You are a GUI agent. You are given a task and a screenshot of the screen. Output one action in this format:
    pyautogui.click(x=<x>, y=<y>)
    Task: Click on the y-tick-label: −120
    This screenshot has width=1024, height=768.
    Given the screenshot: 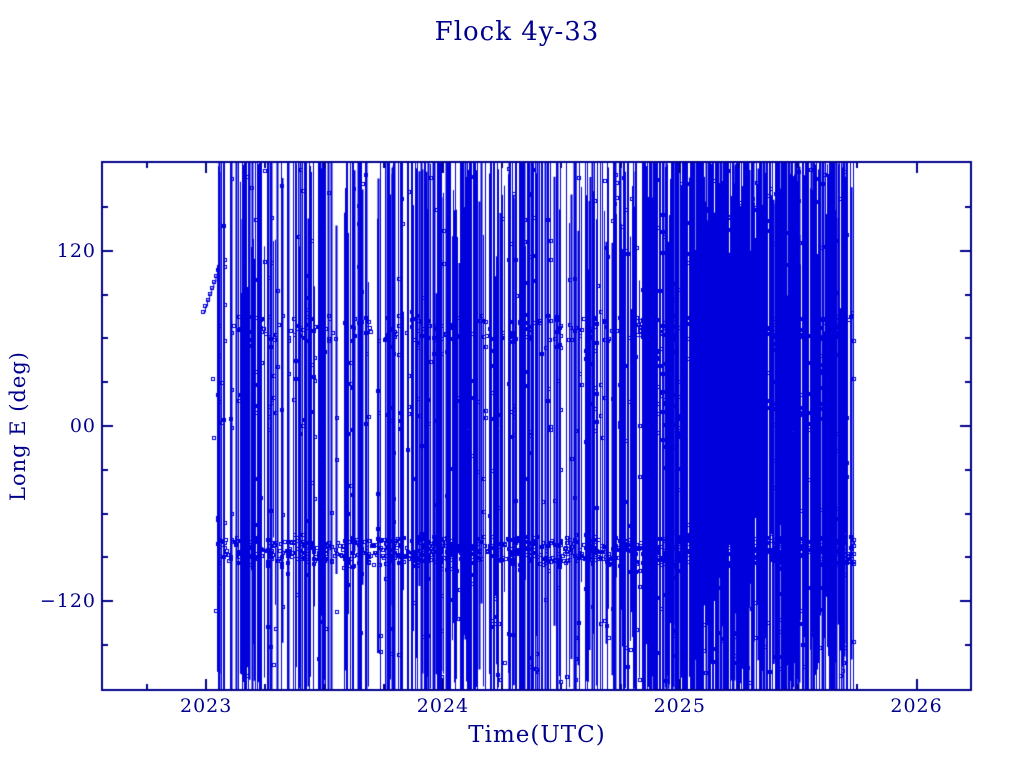 What is the action you would take?
    pyautogui.click(x=67, y=601)
    